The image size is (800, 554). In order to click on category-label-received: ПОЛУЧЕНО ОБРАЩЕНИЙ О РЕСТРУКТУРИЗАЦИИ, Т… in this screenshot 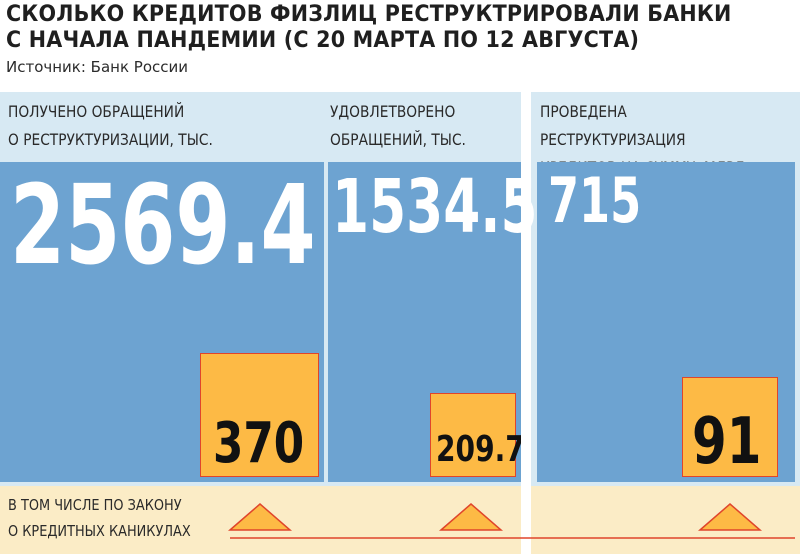, I will do `click(110, 125)`.